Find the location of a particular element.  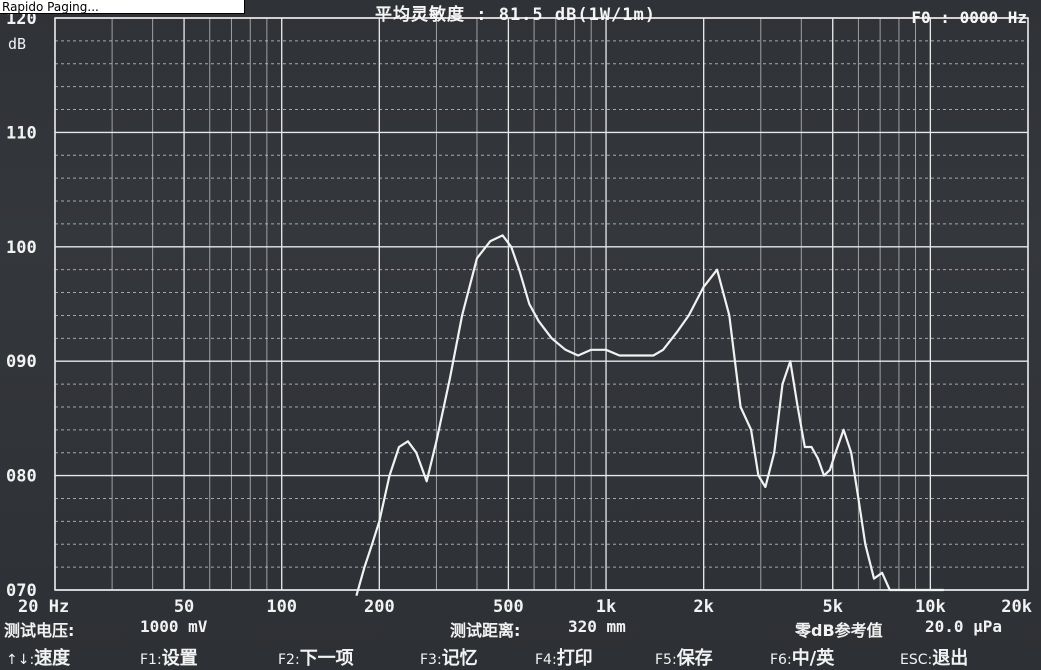

y-tick-label: 120 is located at coordinates (21, 19).